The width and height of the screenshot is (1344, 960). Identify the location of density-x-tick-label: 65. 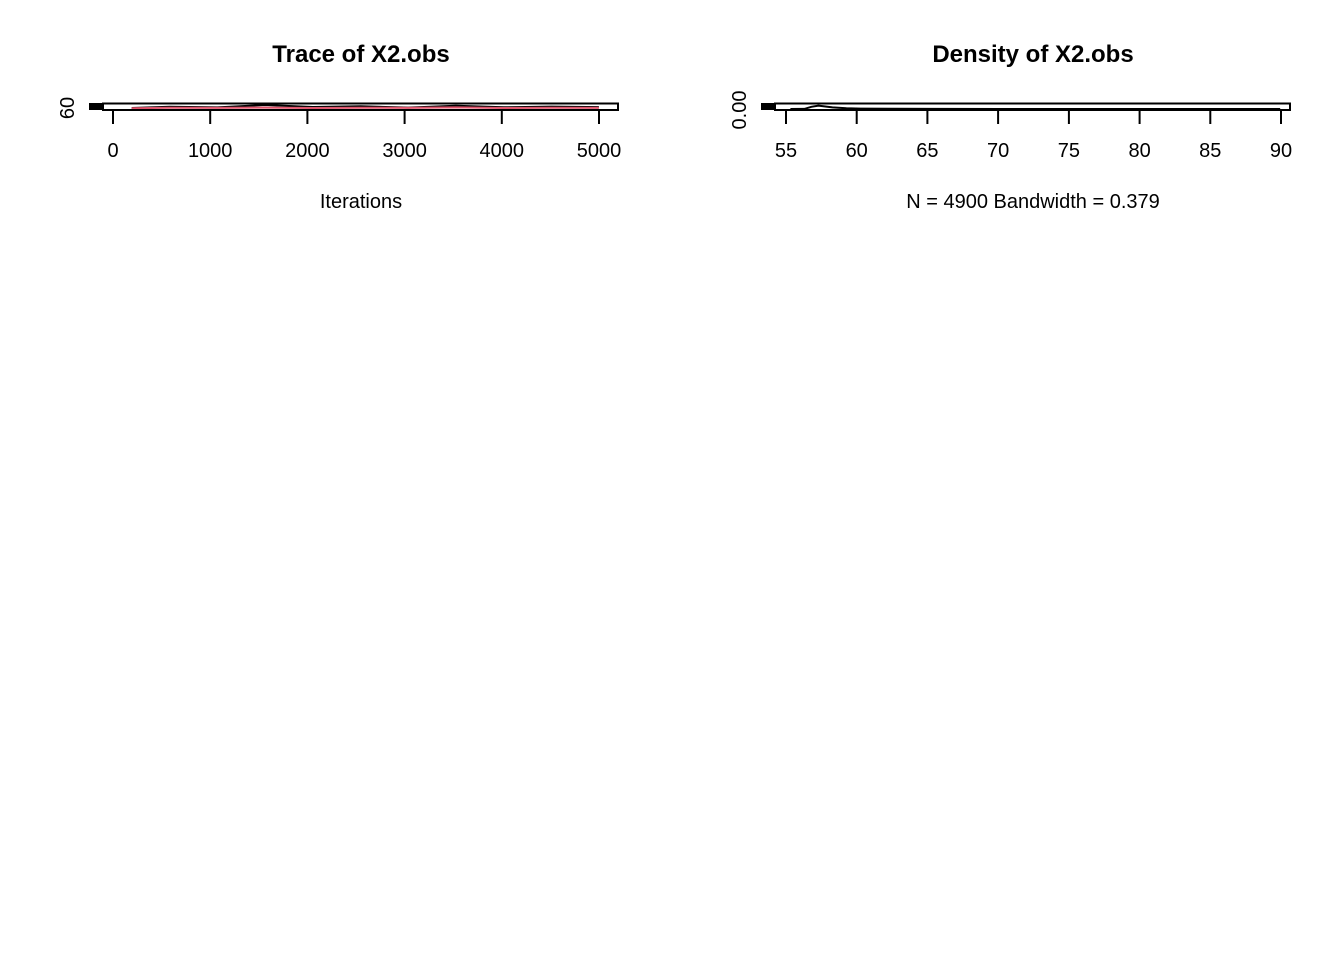
(927, 151).